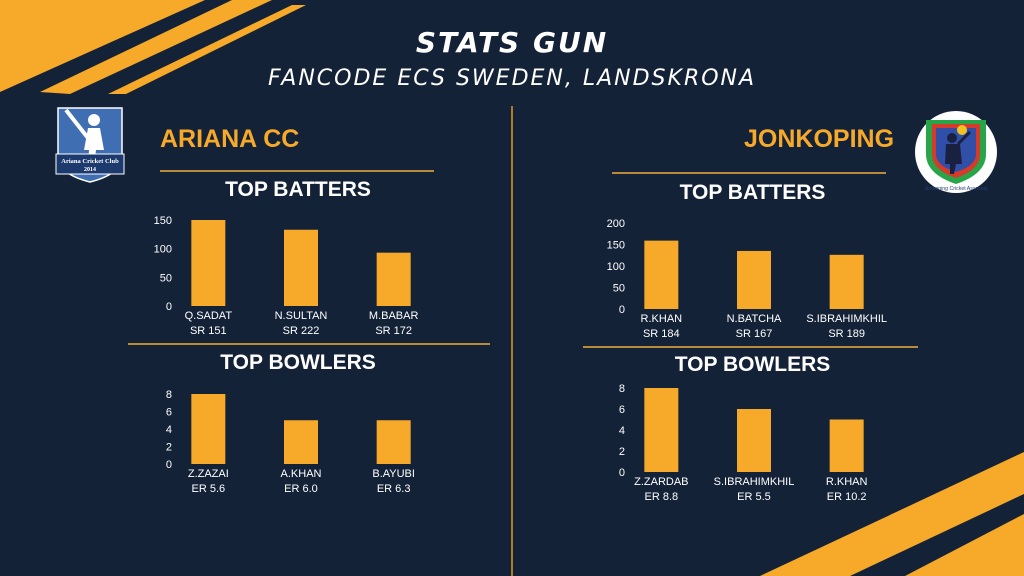 This screenshot has height=576, width=1024. I want to click on ariana-cc-logo: Ariana Cricket Club 2014, so click(90, 145).